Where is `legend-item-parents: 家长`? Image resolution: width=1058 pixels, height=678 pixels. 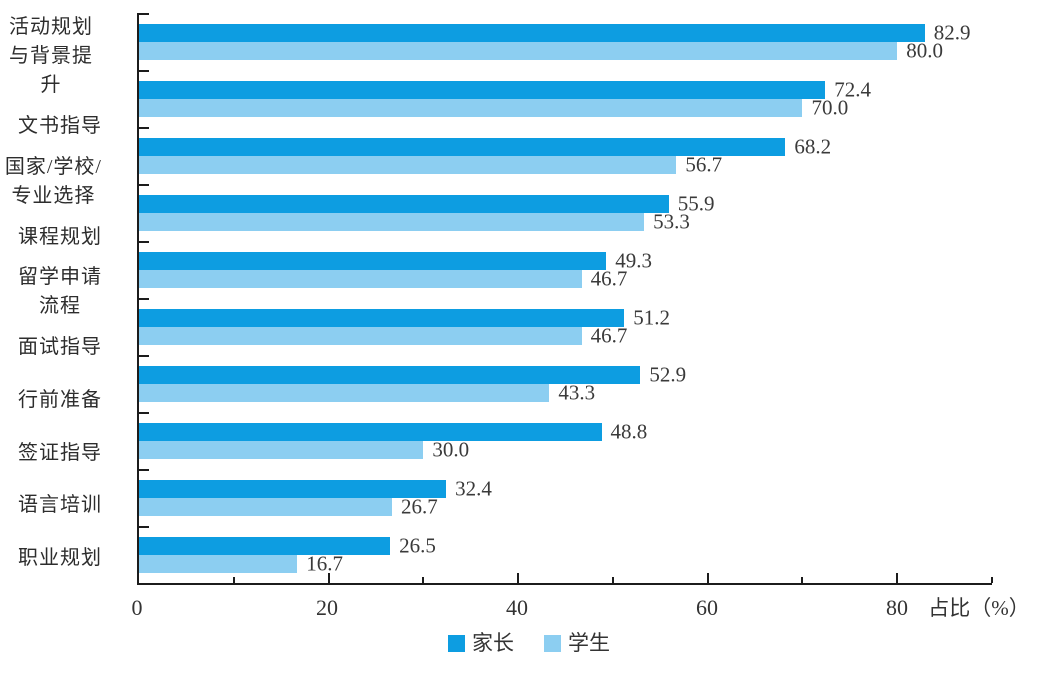
legend-item-parents: 家长 is located at coordinates (481, 643).